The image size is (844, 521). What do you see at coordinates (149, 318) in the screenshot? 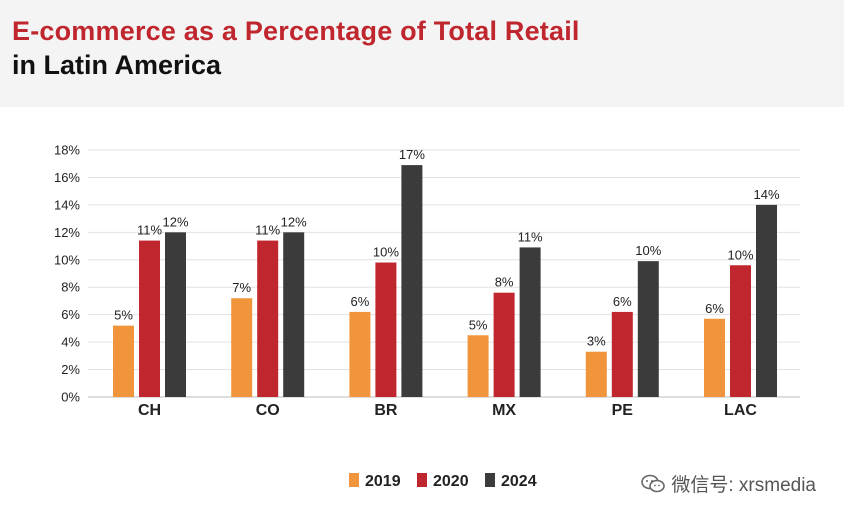
I see `bar-2020-ch` at bounding box center [149, 318].